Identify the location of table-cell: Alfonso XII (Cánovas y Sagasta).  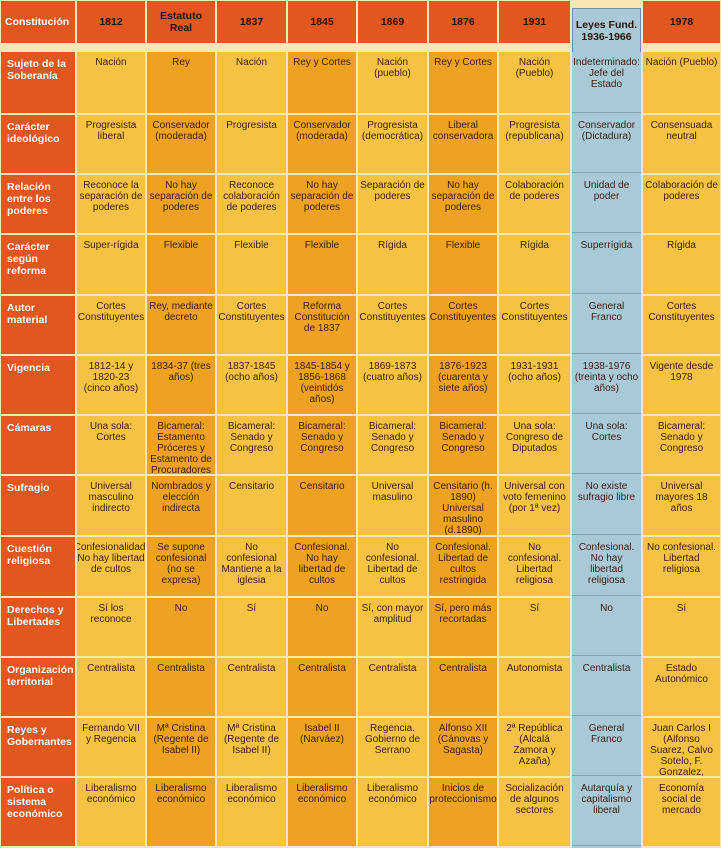
(463, 747).